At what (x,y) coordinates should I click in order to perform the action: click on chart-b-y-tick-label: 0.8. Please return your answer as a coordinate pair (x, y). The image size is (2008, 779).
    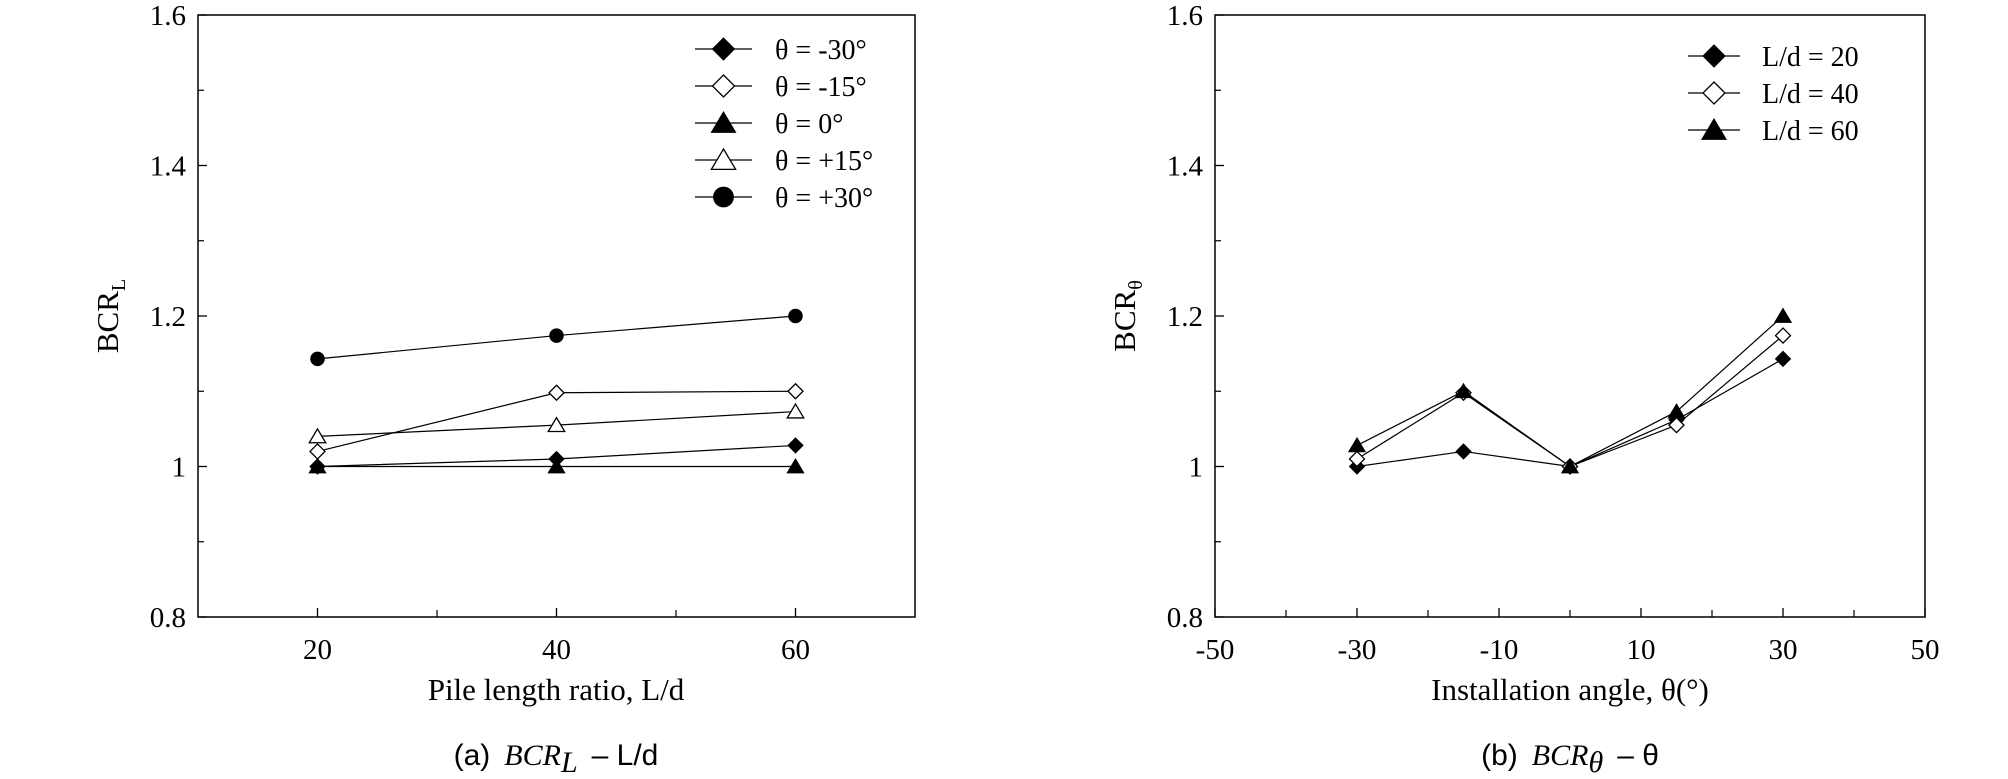
    Looking at the image, I should click on (1185, 618).